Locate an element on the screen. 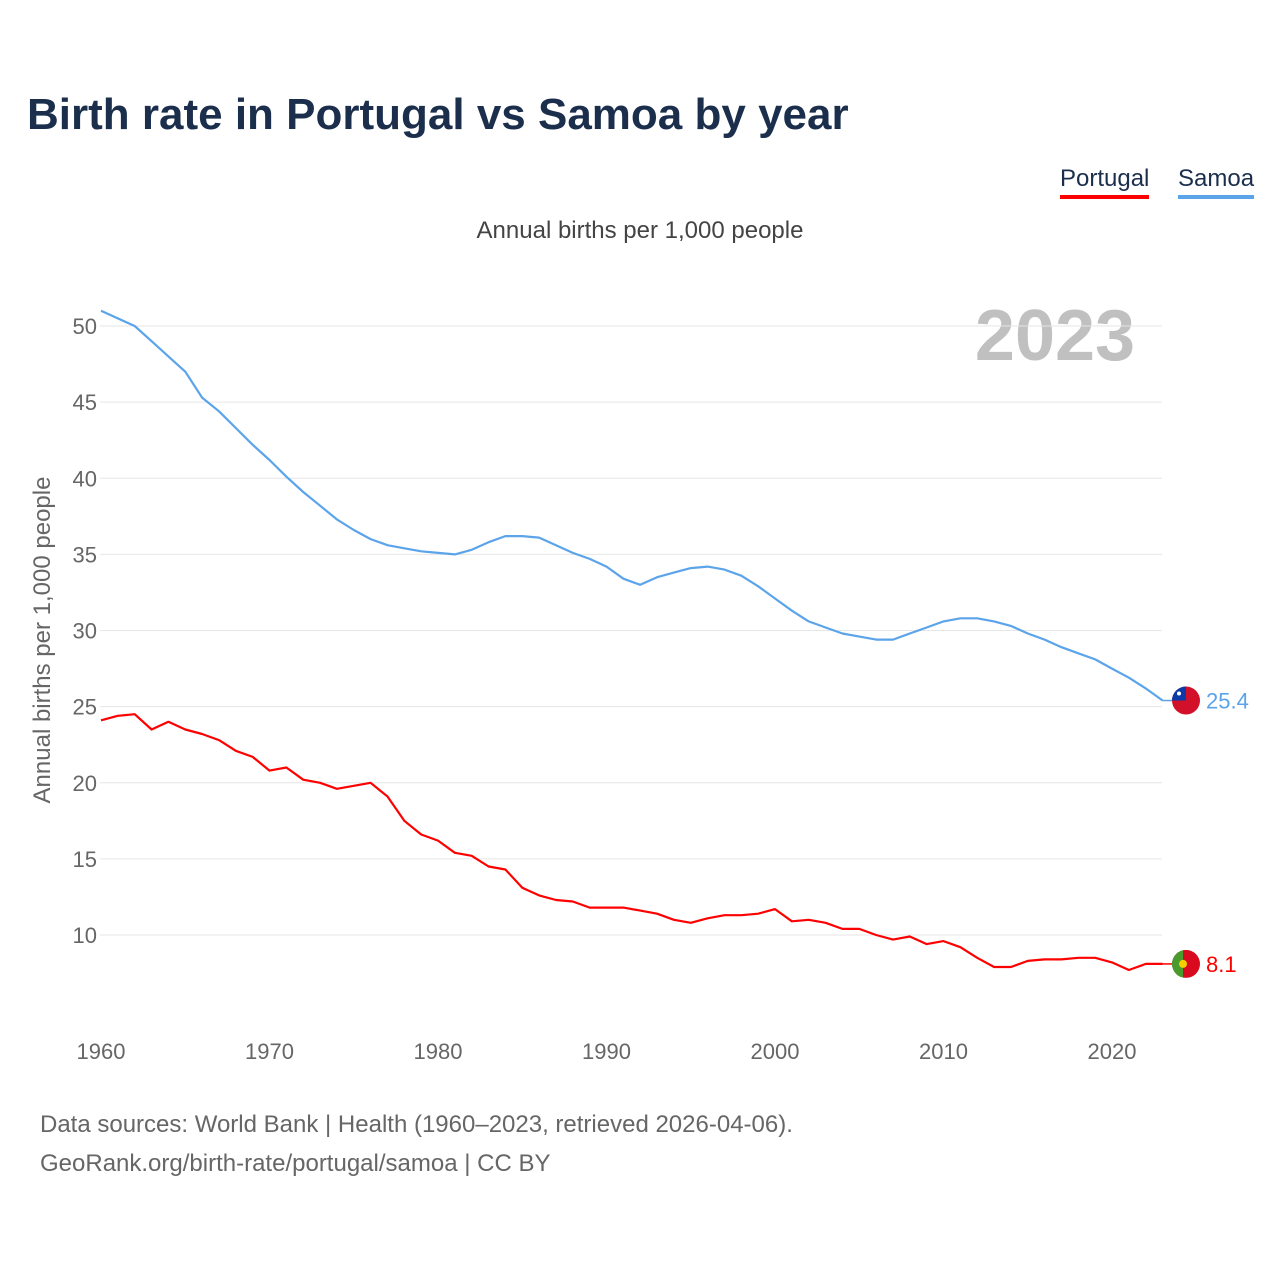 Image resolution: width=1280 pixels, height=1280 pixels. y-tick-label: 35 is located at coordinates (85, 554).